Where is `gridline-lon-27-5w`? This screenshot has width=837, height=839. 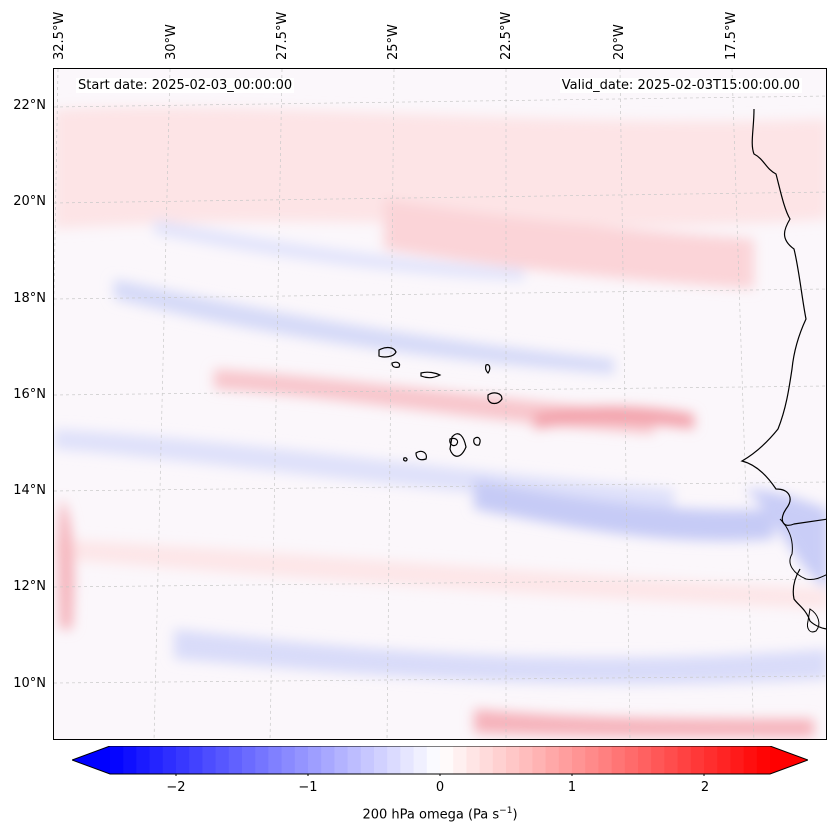
gridline-lon-27-5w is located at coordinates (276, 404).